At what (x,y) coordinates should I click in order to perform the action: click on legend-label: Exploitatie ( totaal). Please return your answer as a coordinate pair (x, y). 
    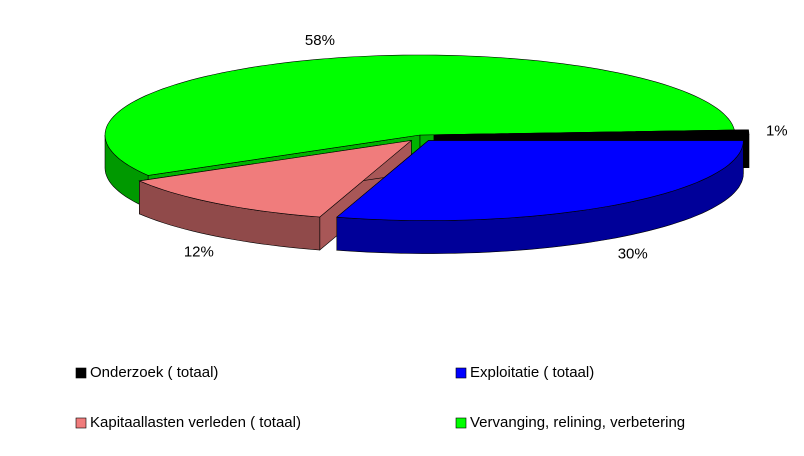
    Looking at the image, I should click on (532, 372).